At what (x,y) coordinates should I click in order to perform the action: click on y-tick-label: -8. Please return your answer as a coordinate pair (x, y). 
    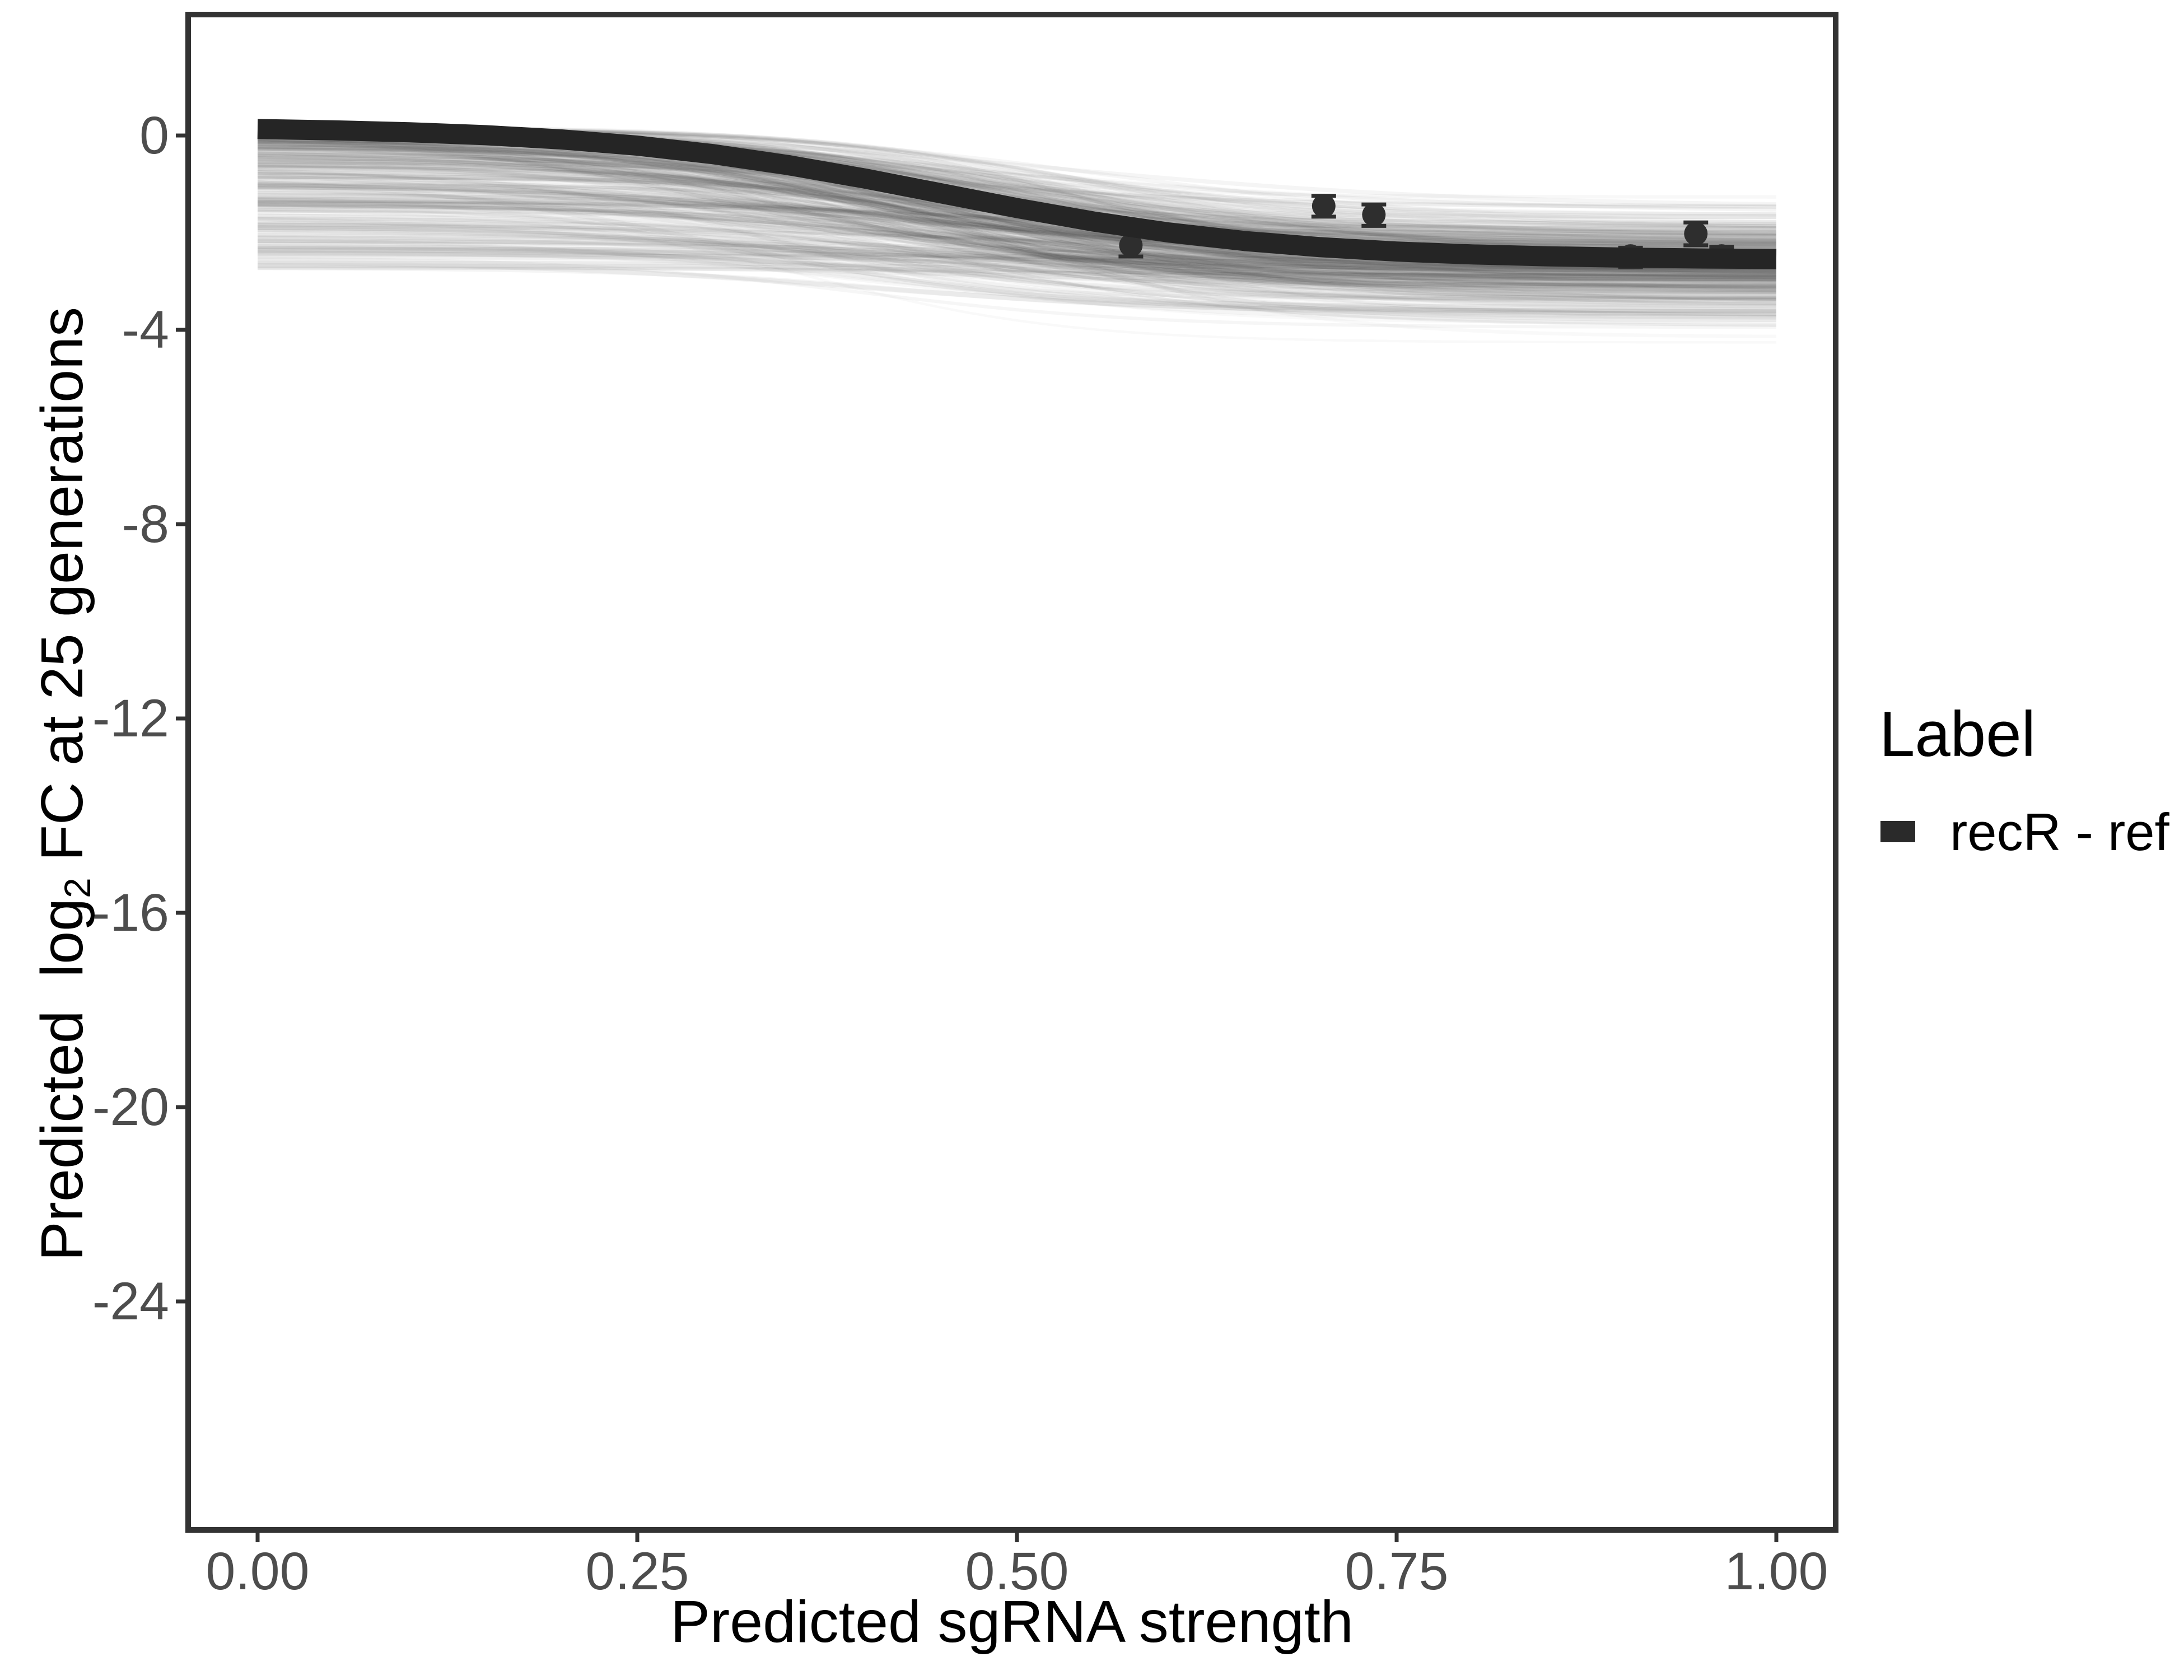
    Looking at the image, I should click on (146, 524).